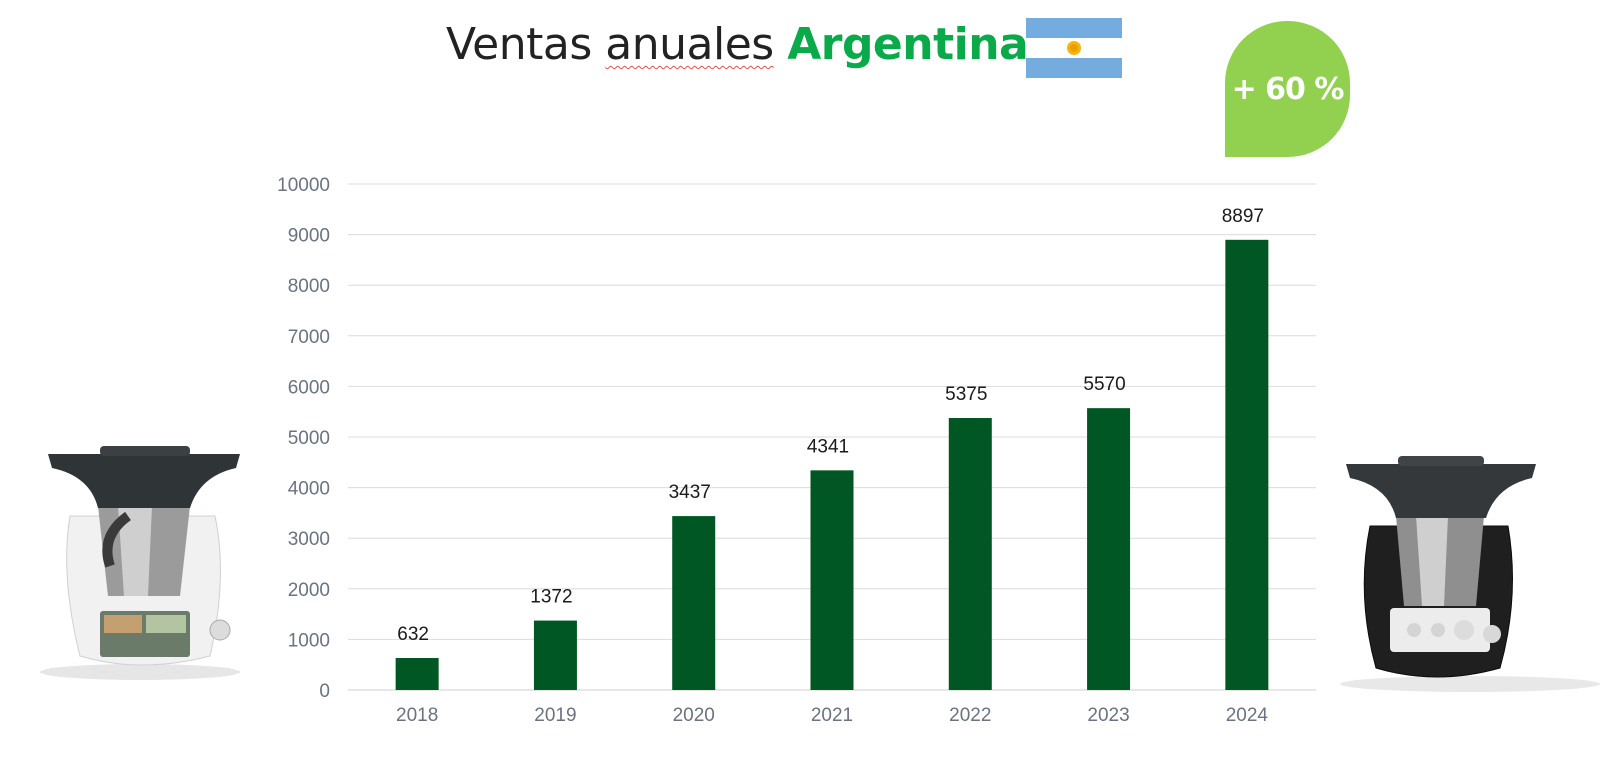 The width and height of the screenshot is (1600, 757). What do you see at coordinates (828, 446) in the screenshot?
I see `data-label-2021: 4341` at bounding box center [828, 446].